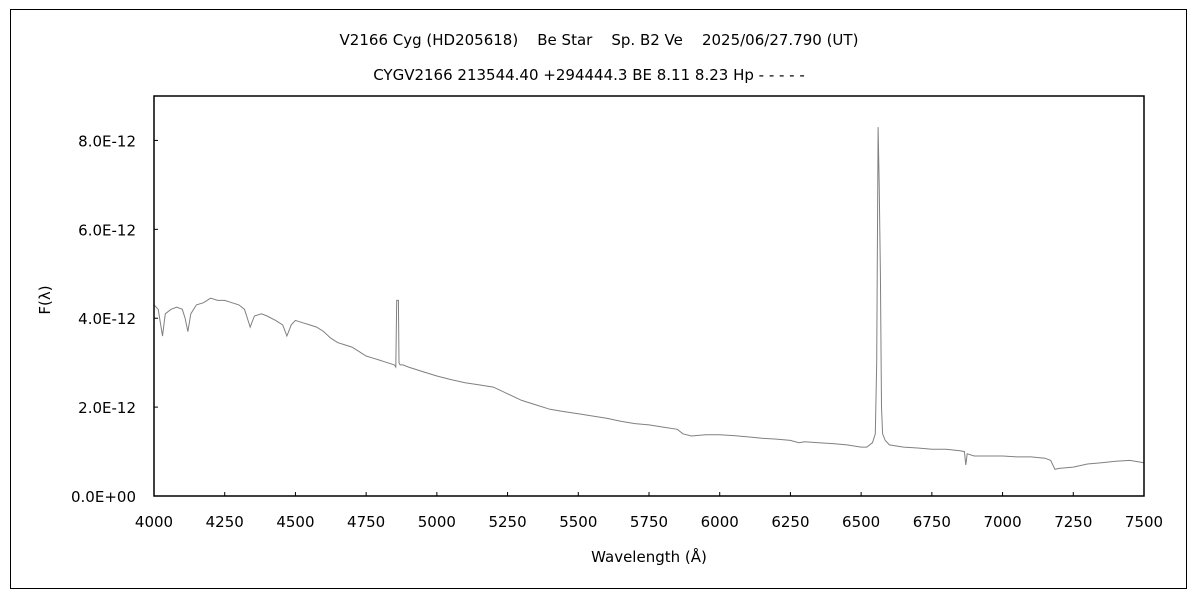 Image resolution: width=1200 pixels, height=600 pixels. What do you see at coordinates (861, 522) in the screenshot?
I see `x-tick-label: 6500` at bounding box center [861, 522].